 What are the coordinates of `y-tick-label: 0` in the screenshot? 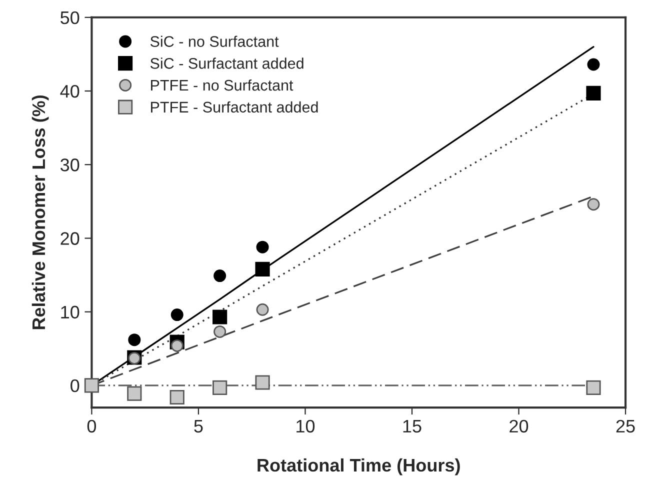 It's located at (75, 385).